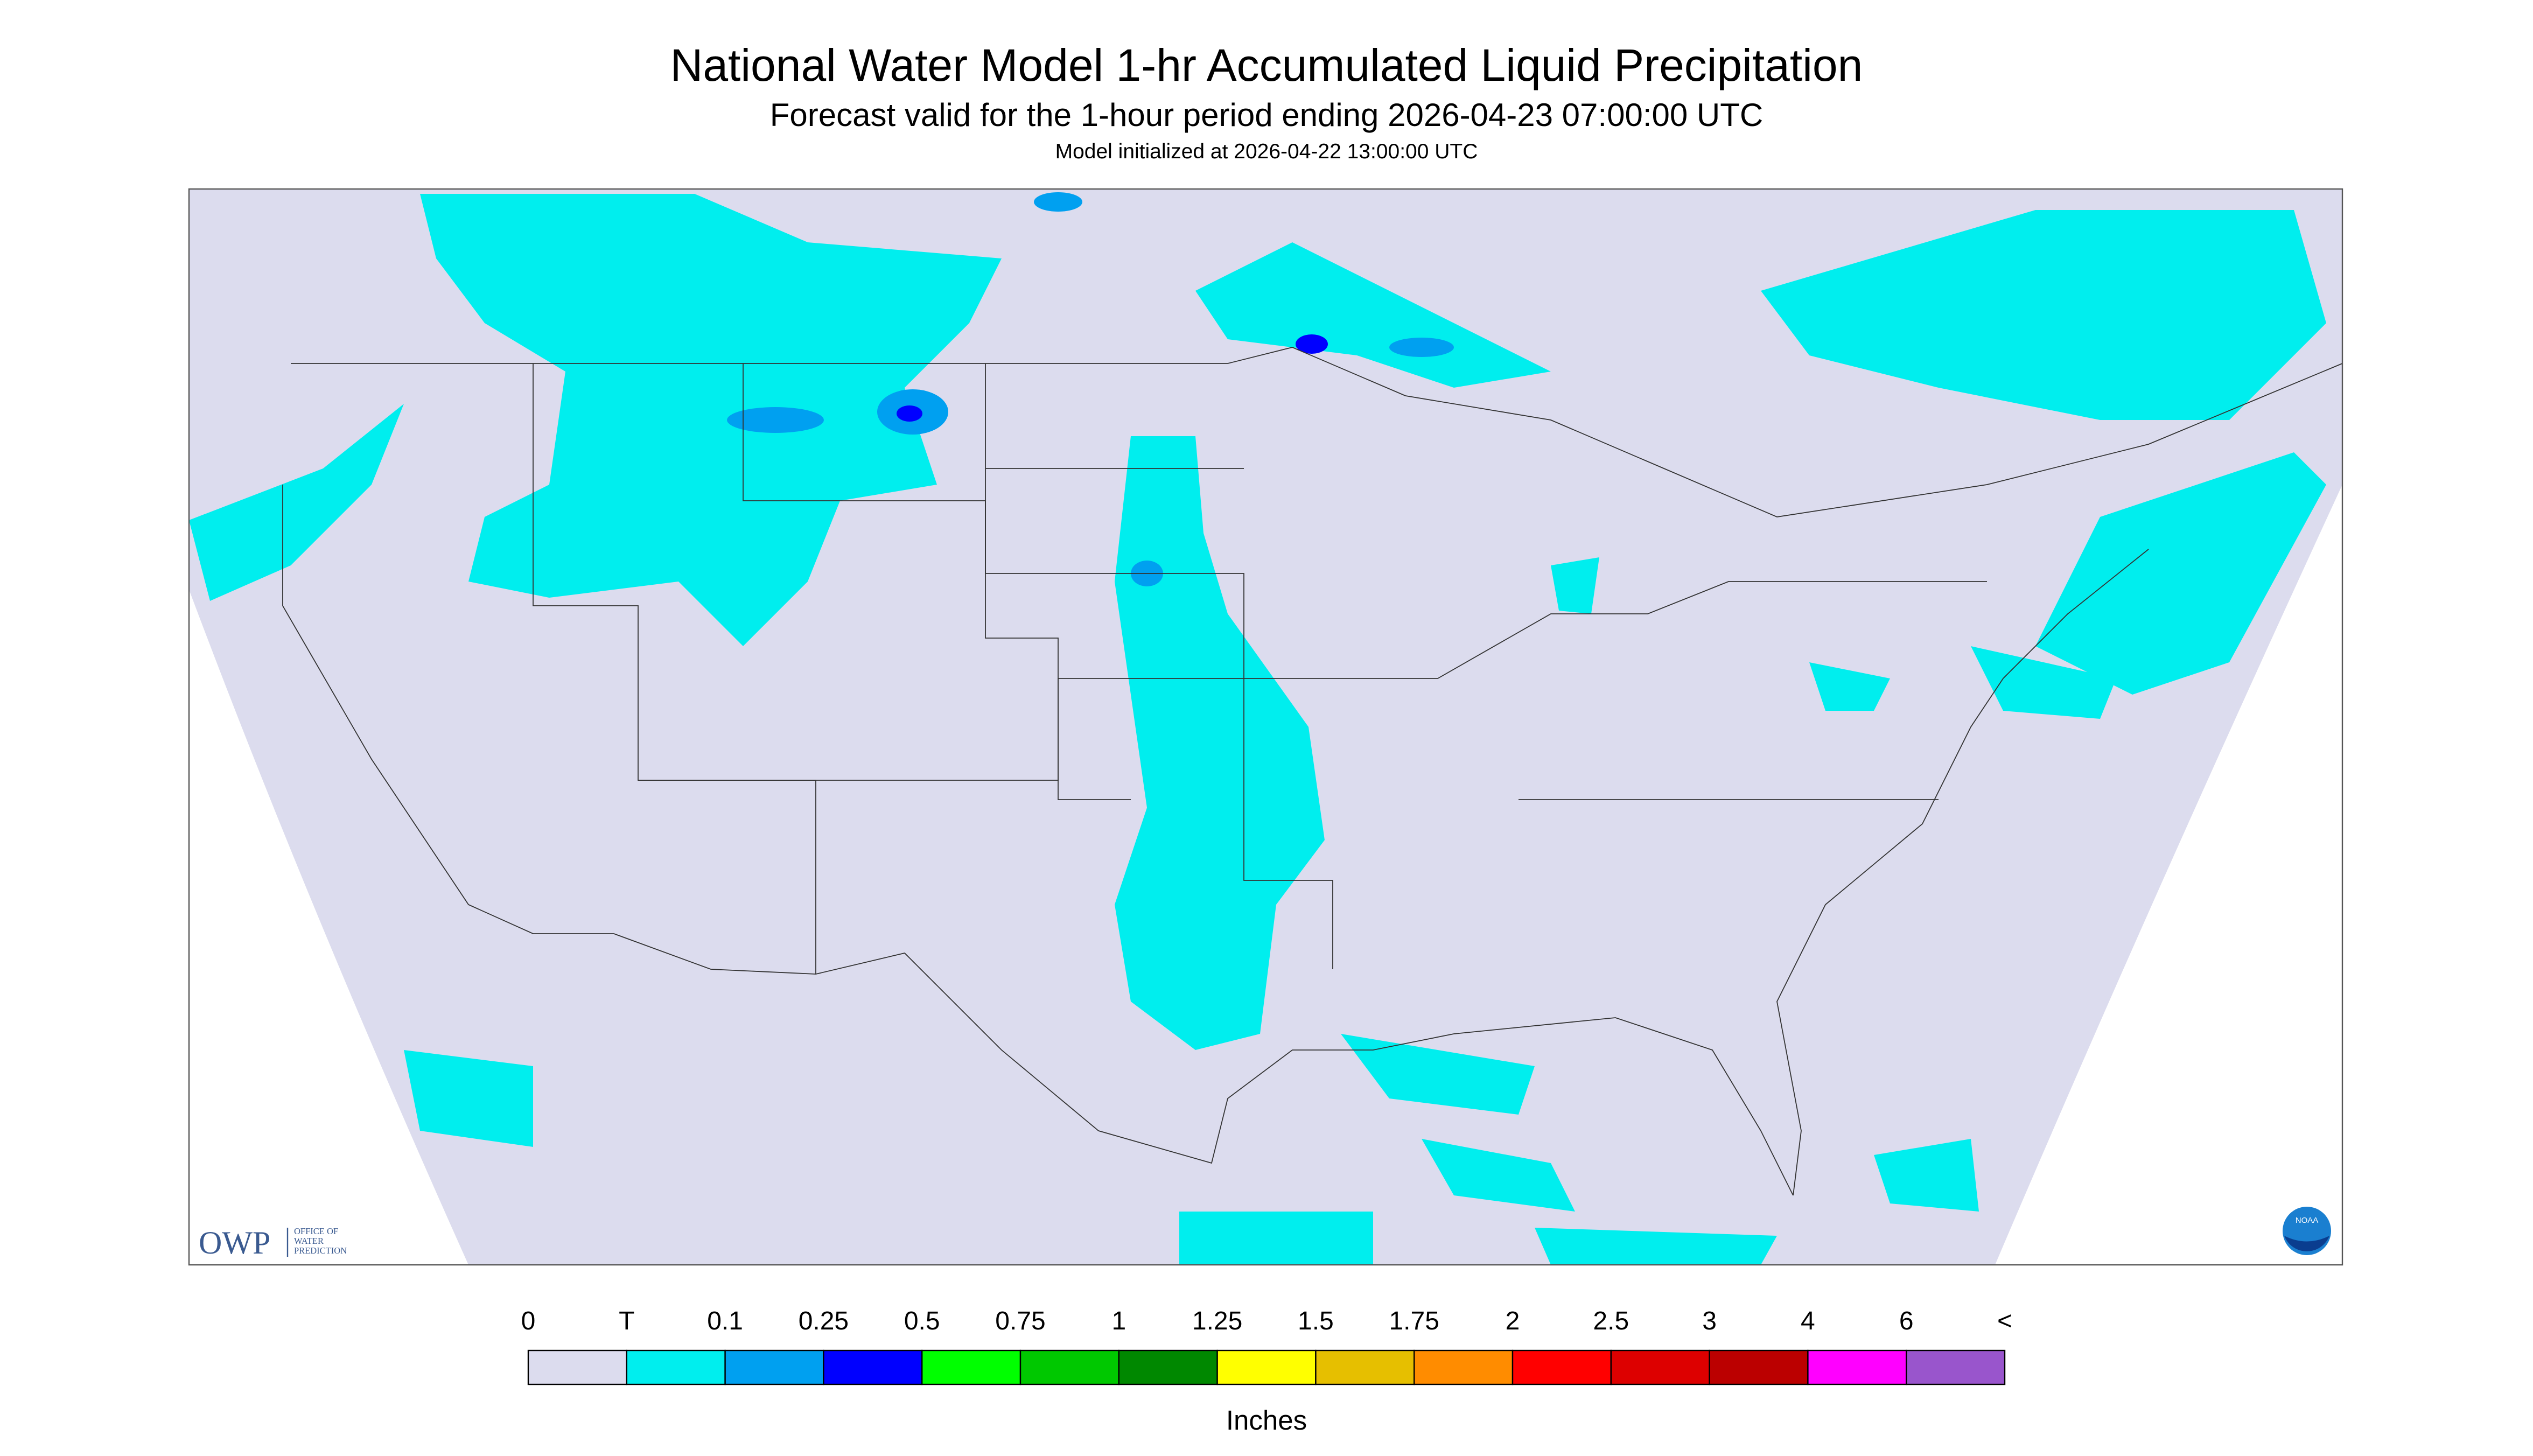  What do you see at coordinates (2306, 1243) in the screenshot?
I see `badge-wave` at bounding box center [2306, 1243].